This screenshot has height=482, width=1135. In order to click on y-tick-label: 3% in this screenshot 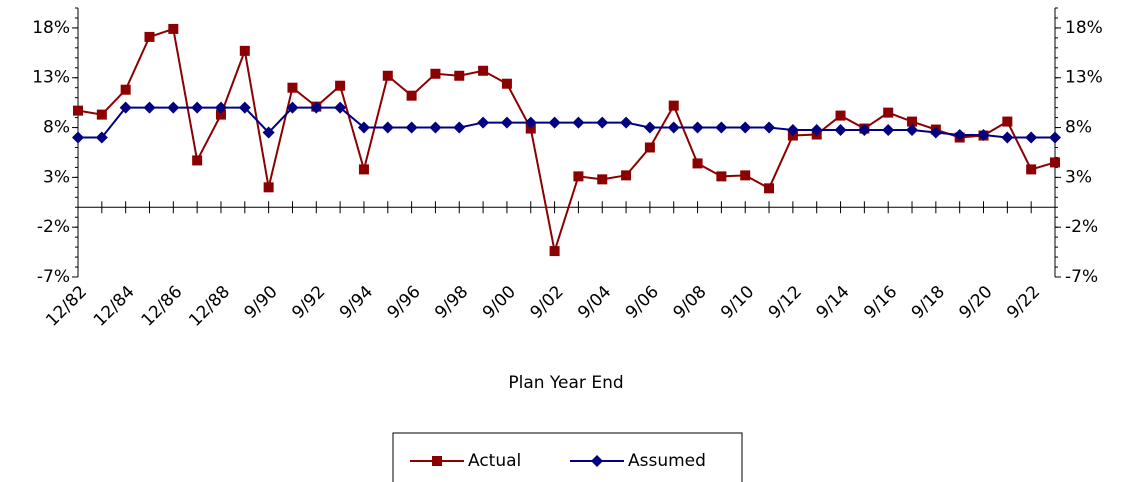, I will do `click(56, 177)`.